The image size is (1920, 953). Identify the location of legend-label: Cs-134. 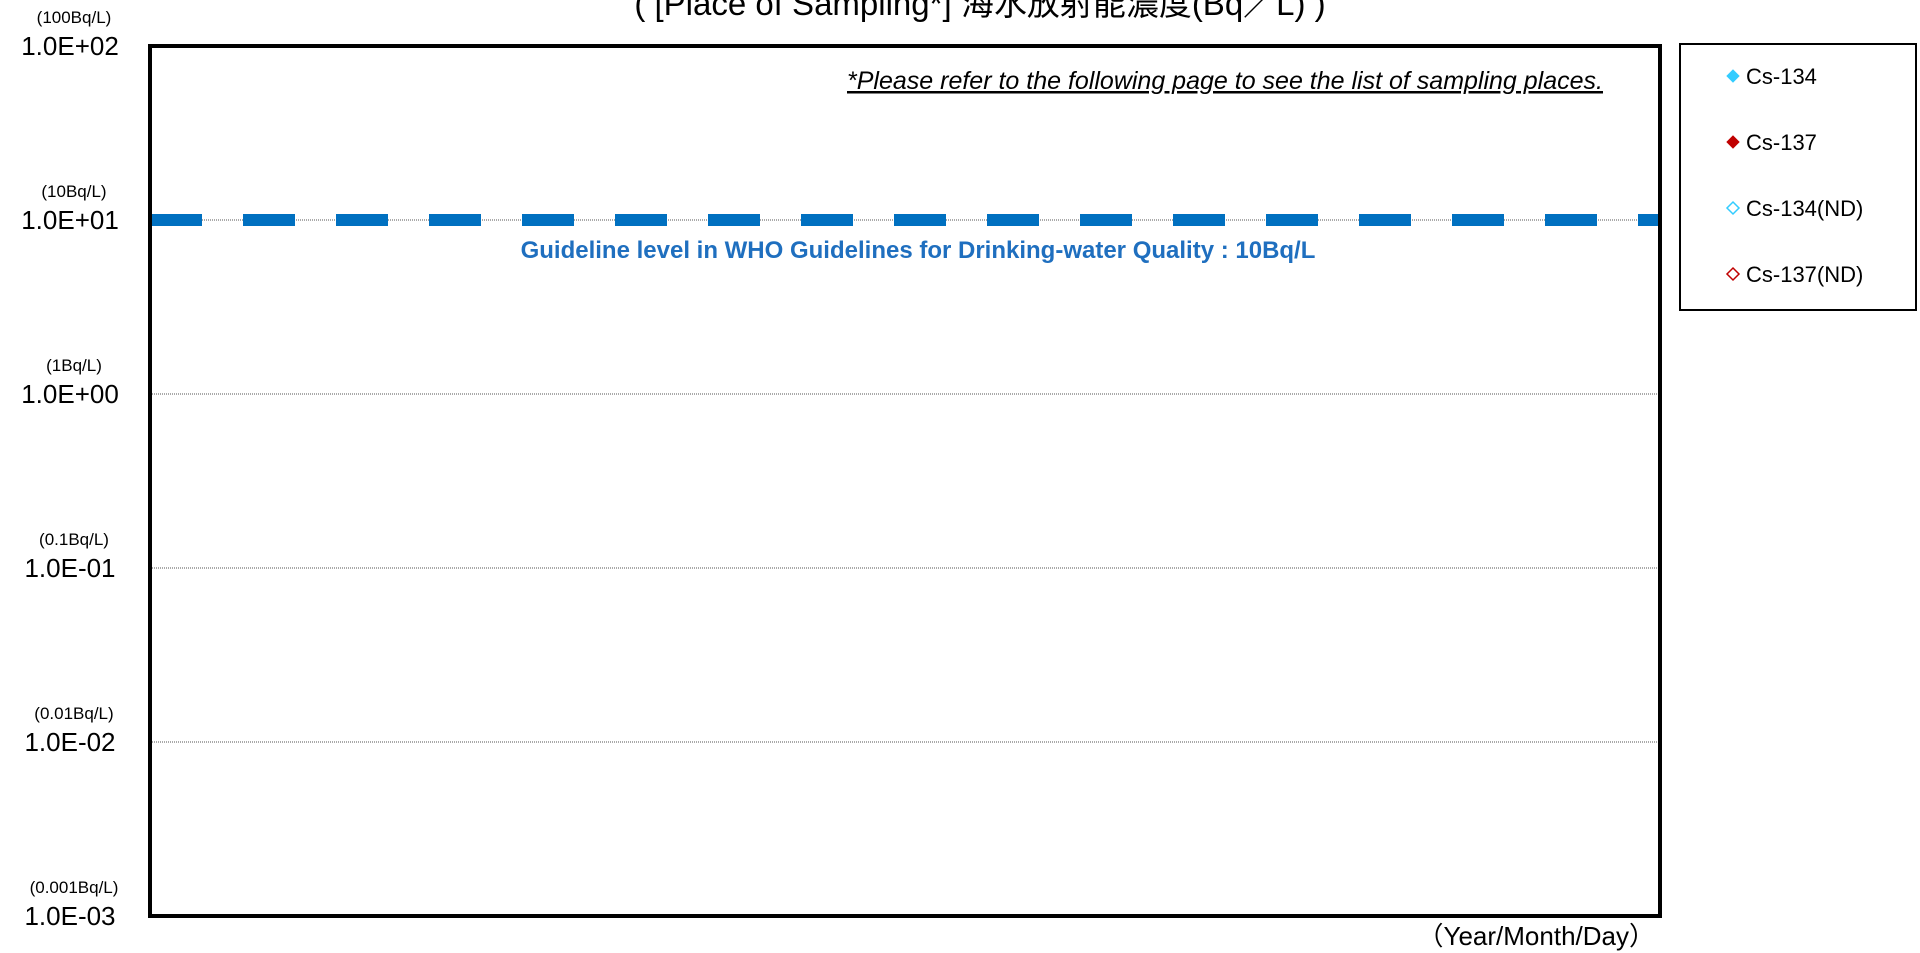
(1781, 76).